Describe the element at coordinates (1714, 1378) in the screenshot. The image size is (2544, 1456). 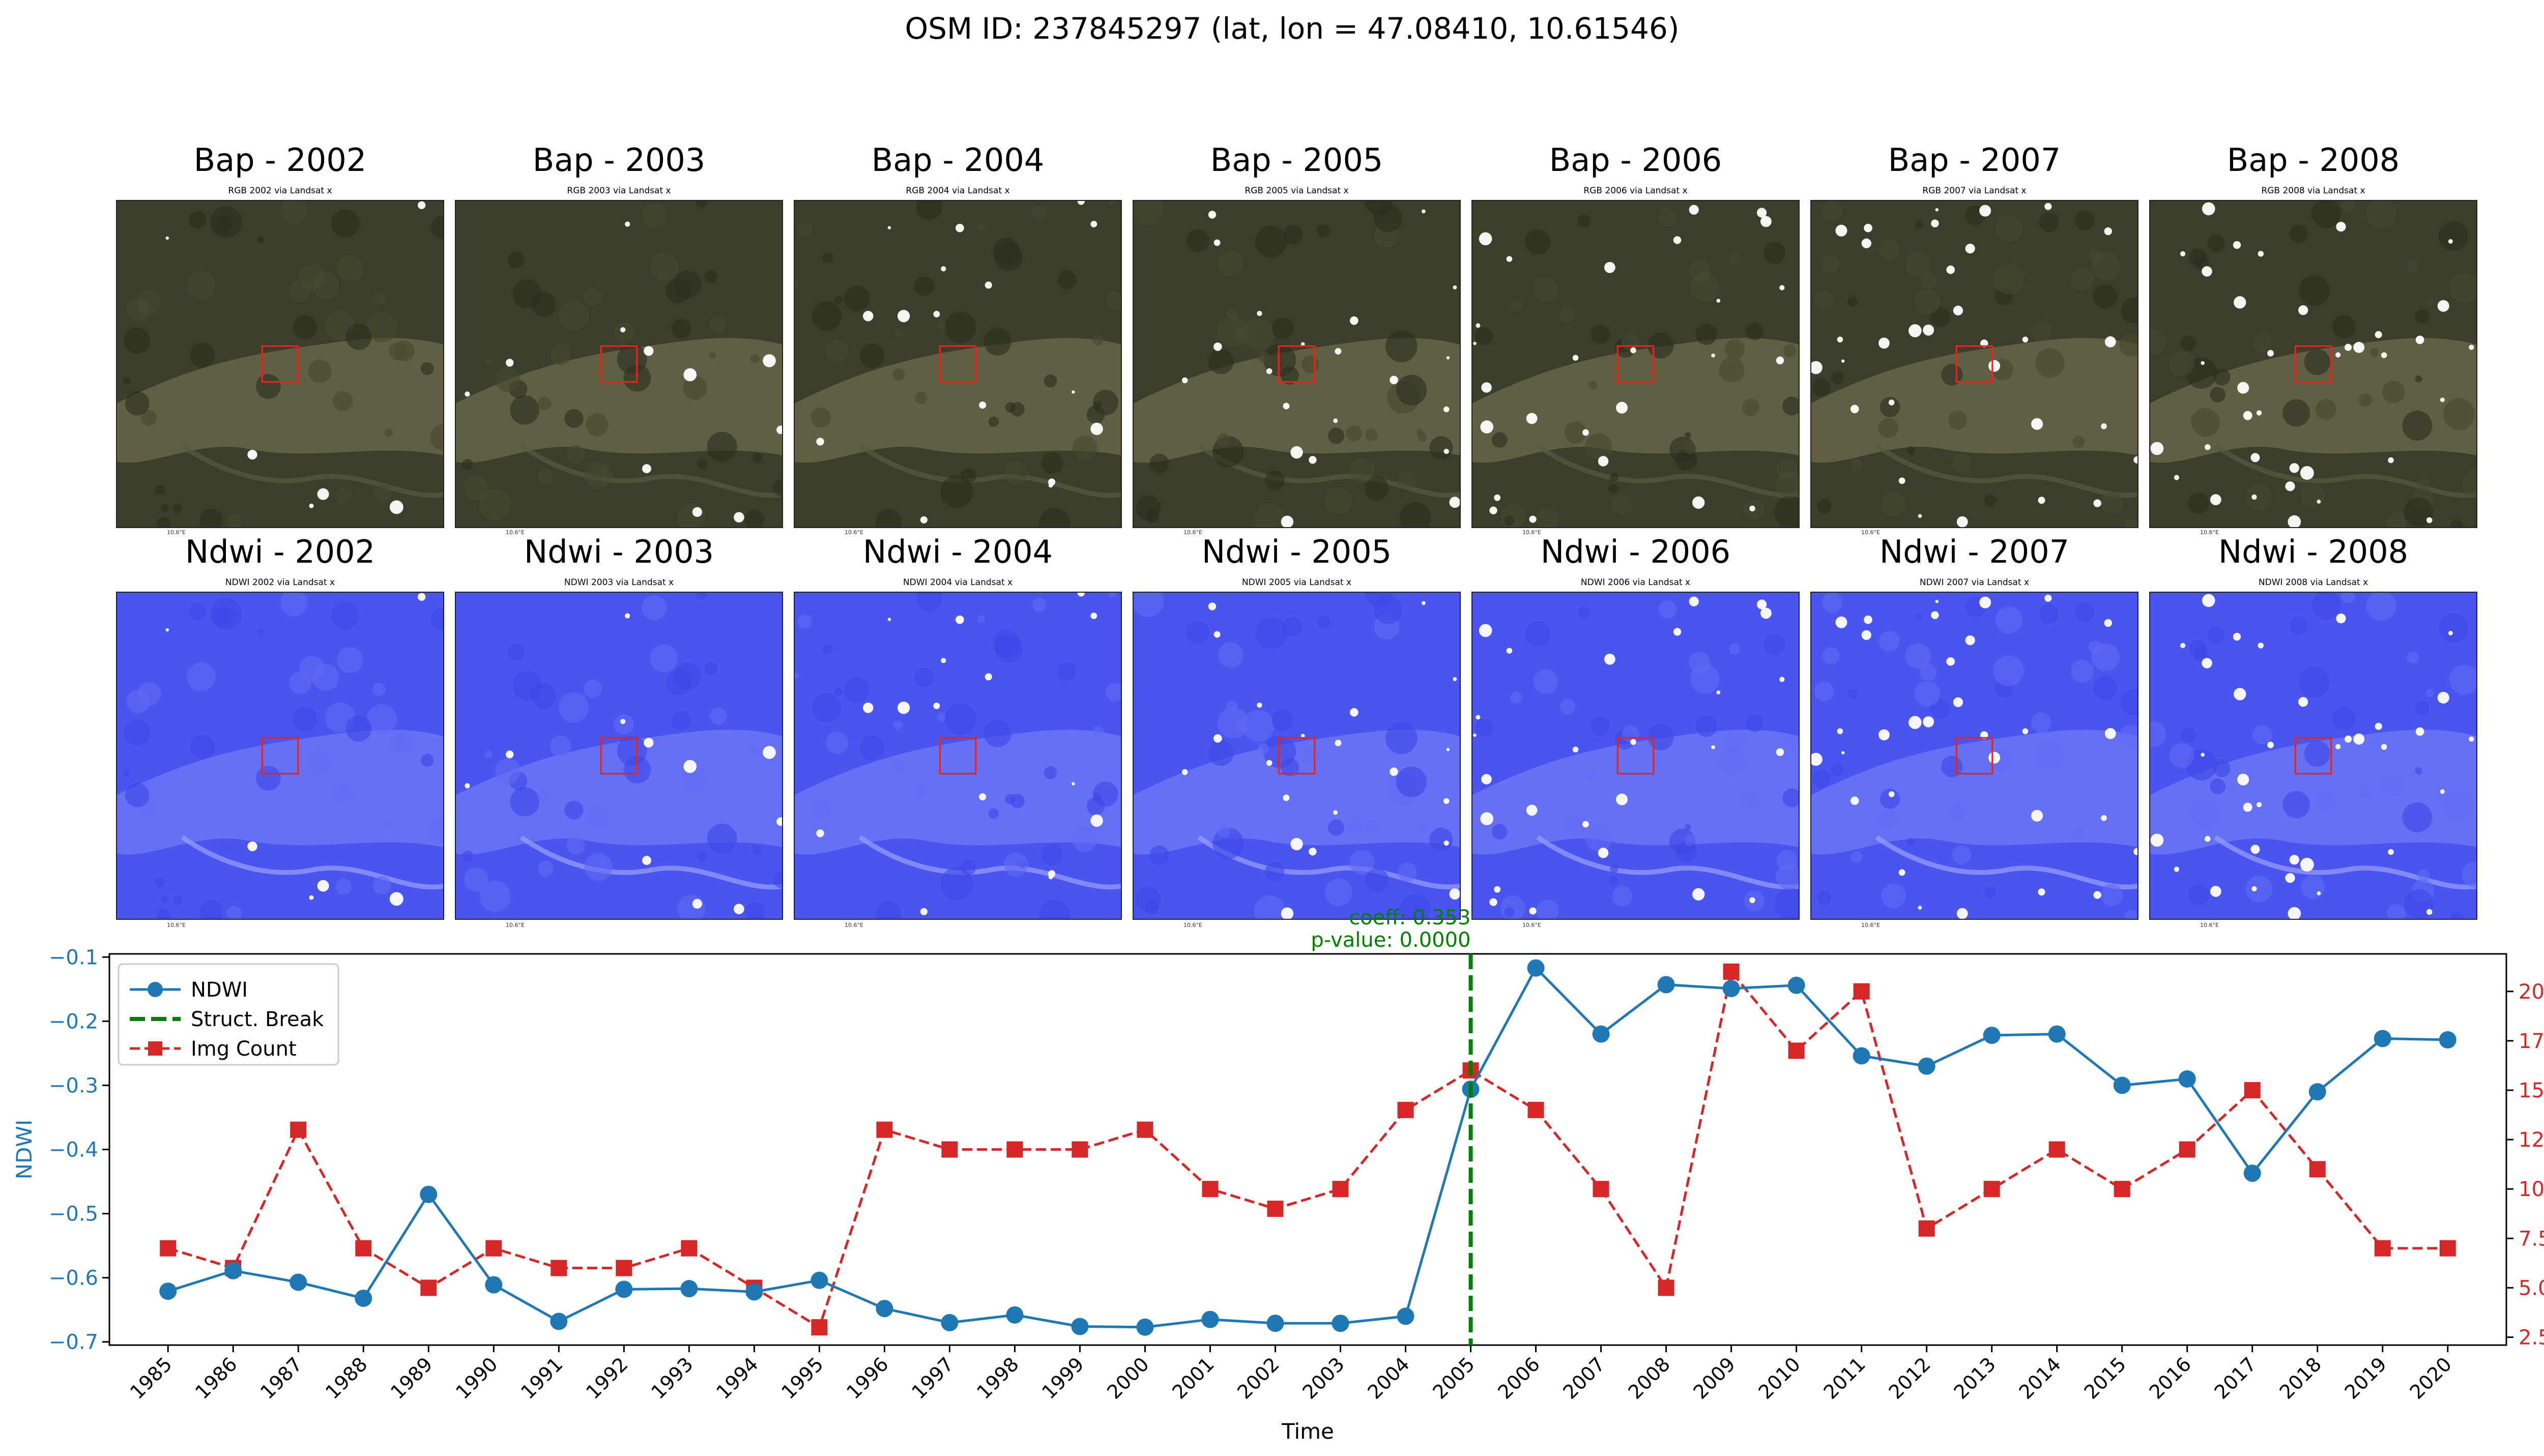
I see `x-tick-label: 2009` at that location.